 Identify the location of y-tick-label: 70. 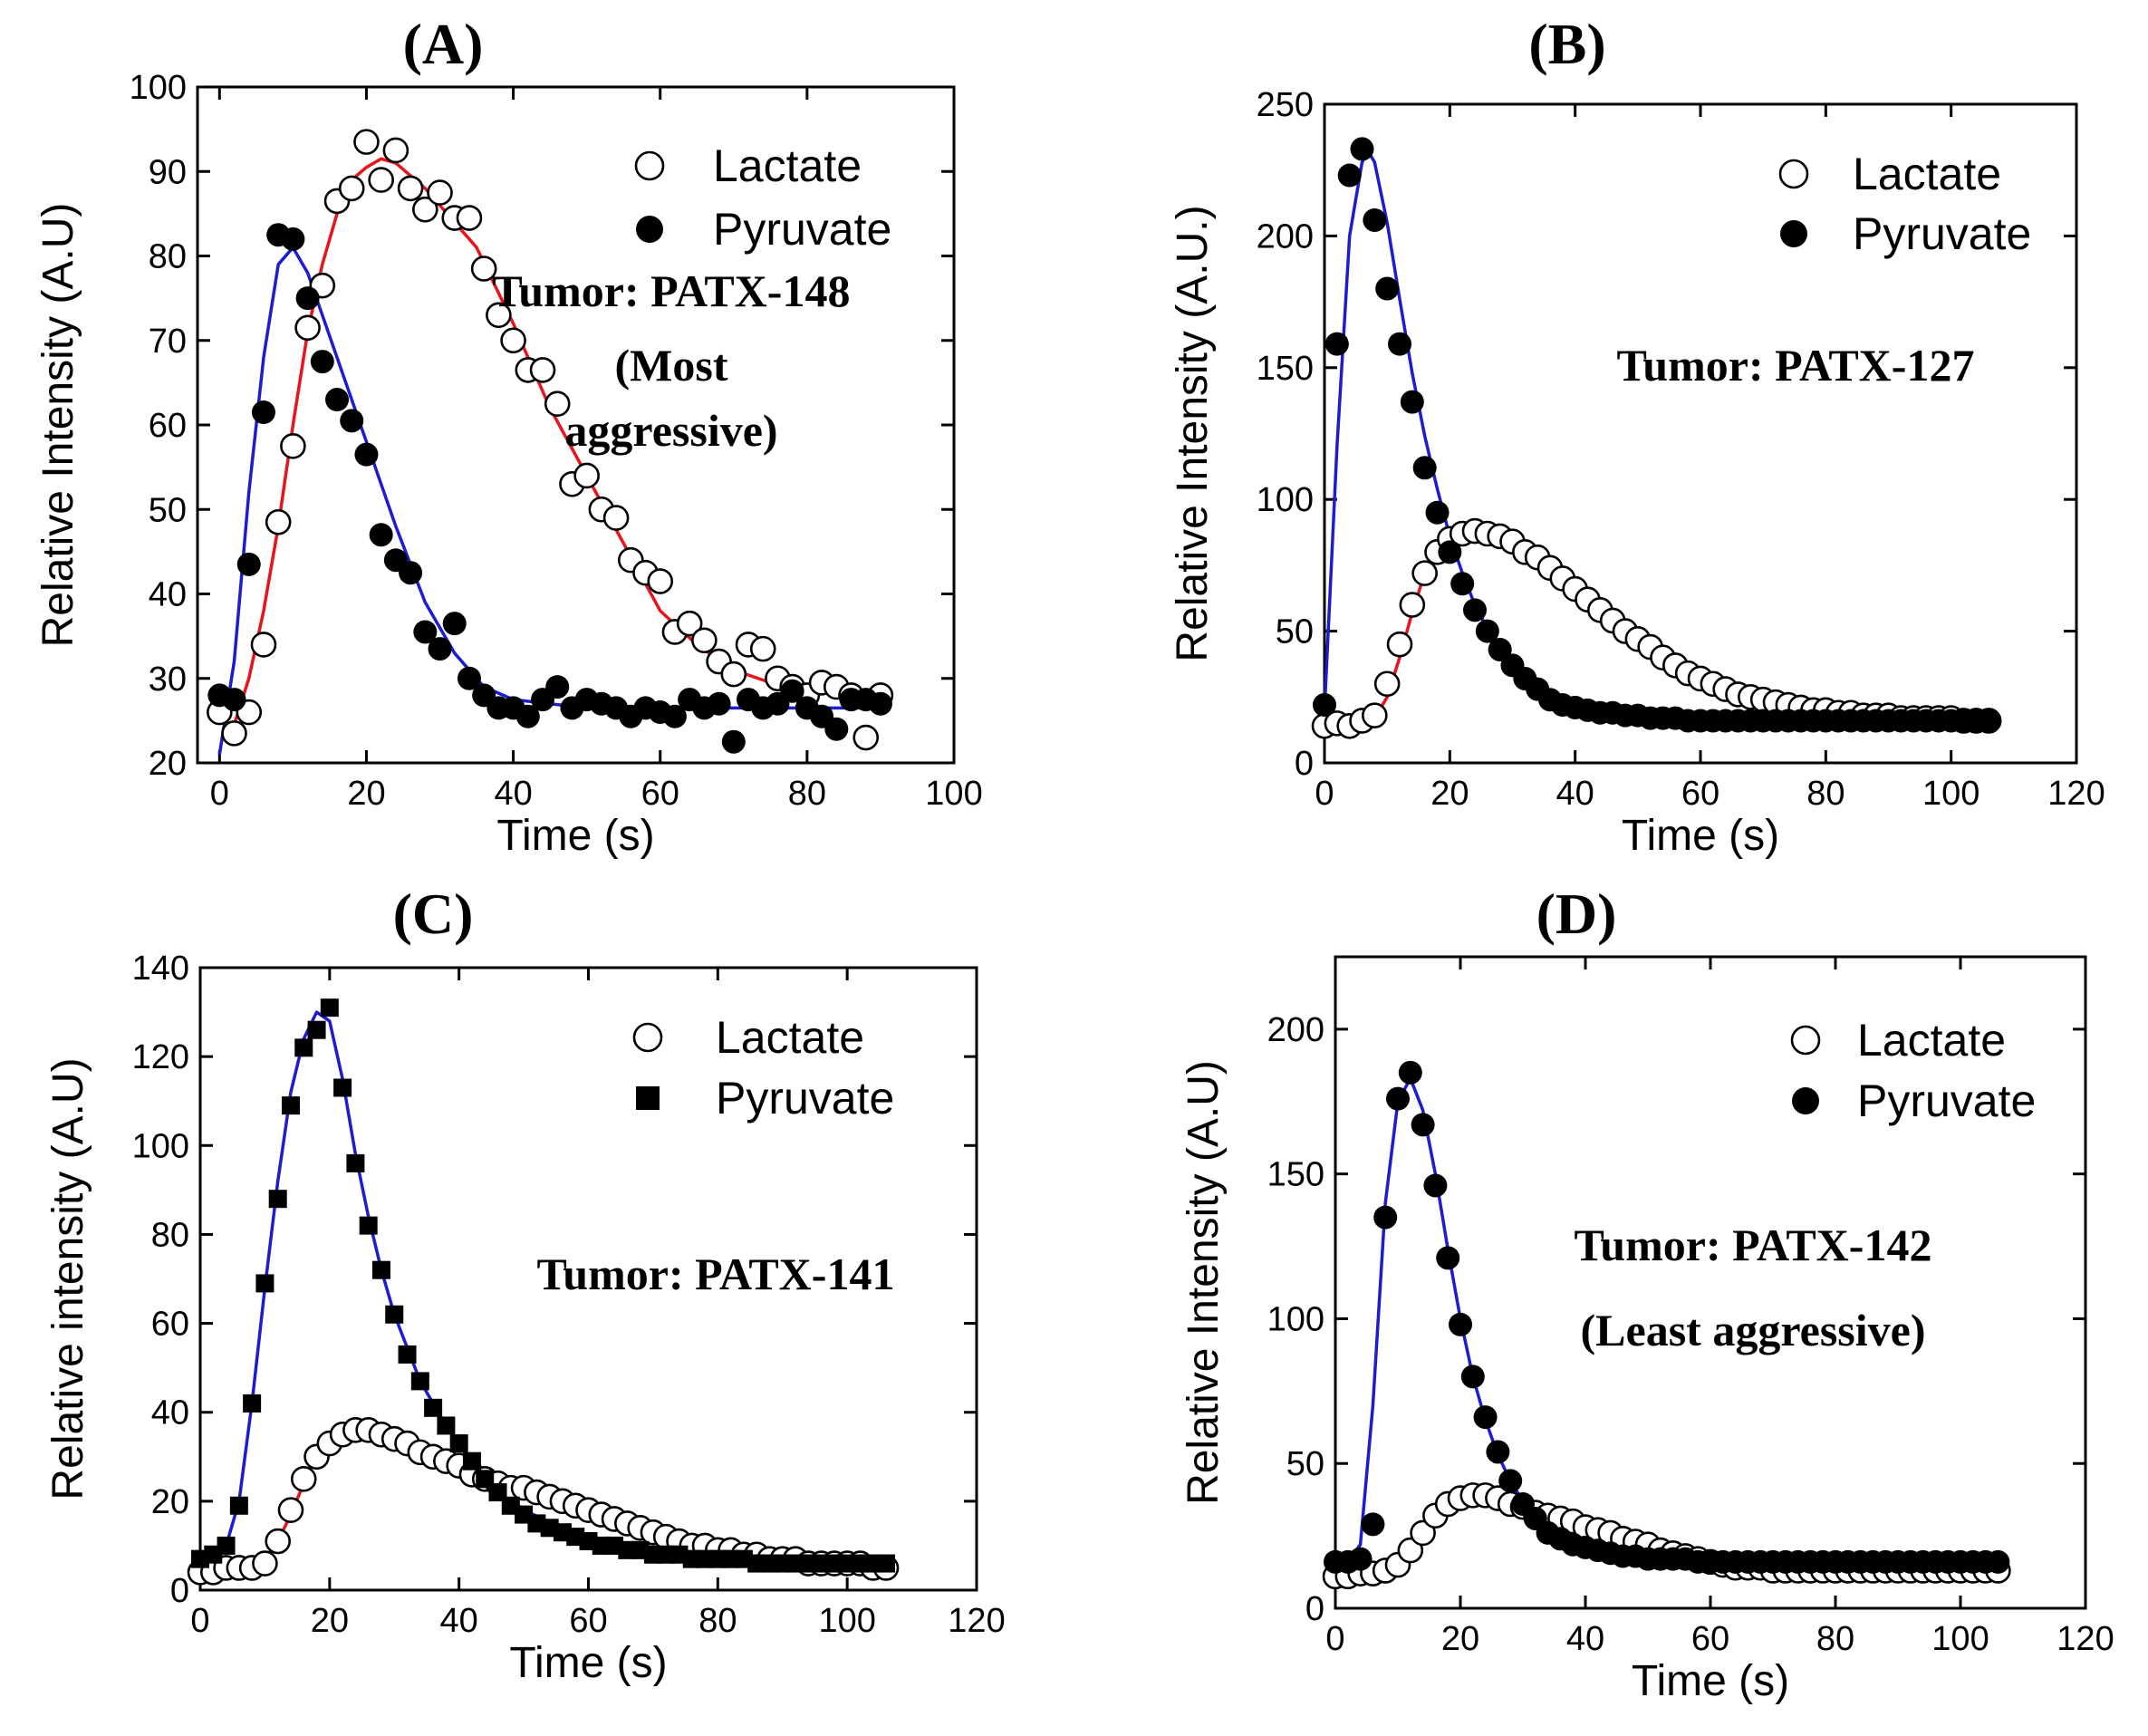
(168, 342).